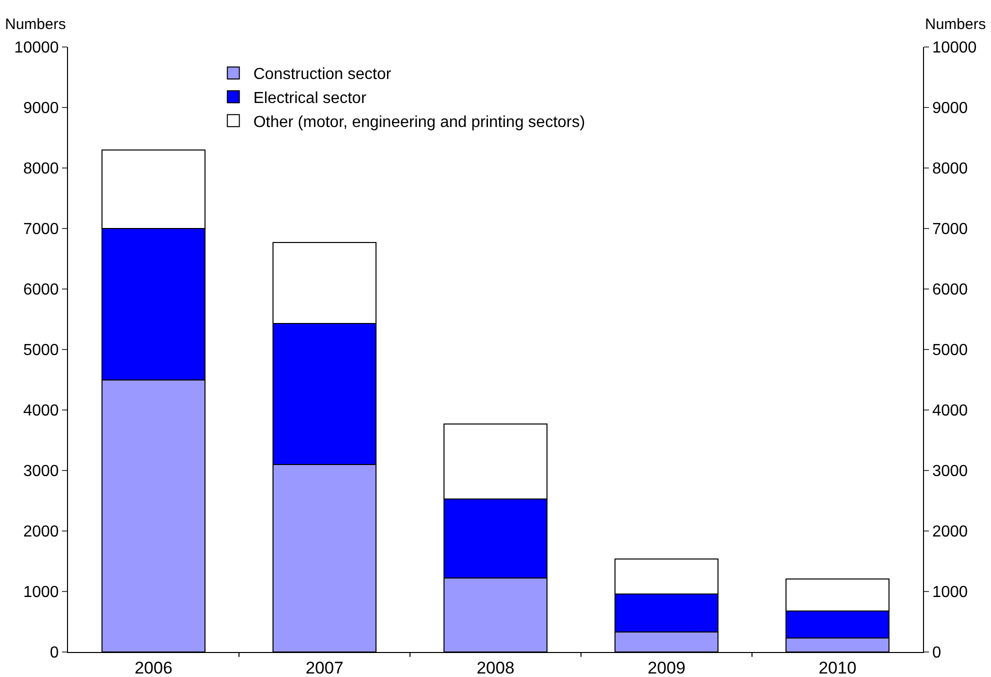  I want to click on y-tick-label: 2000, so click(41, 532).